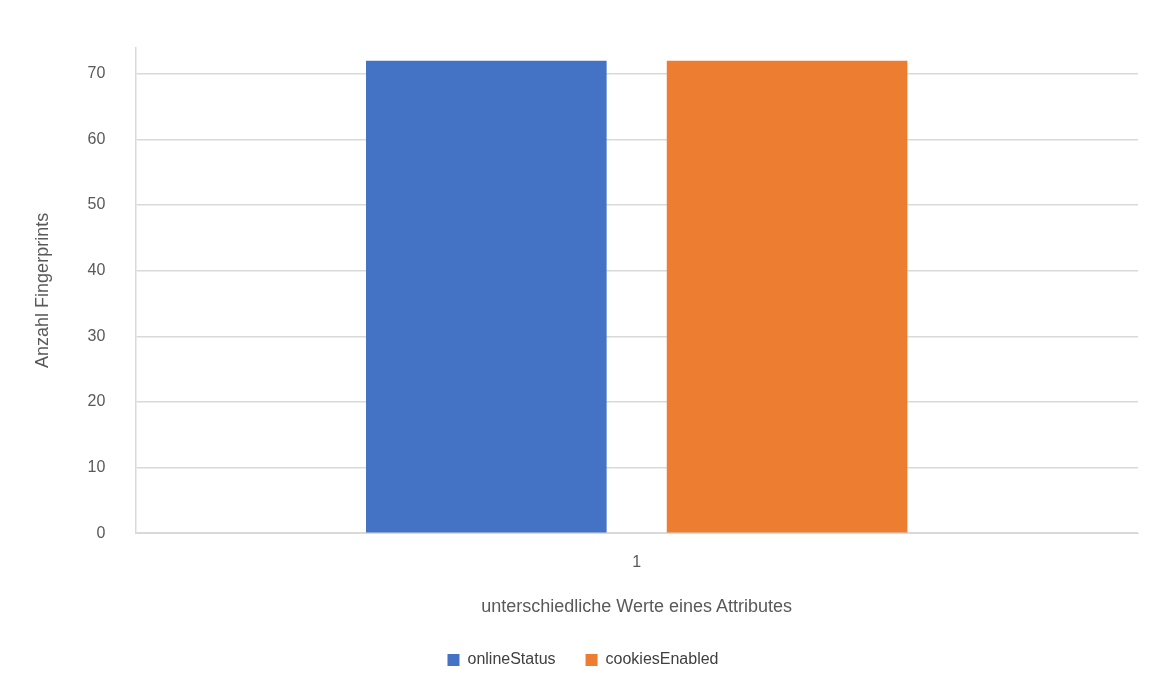 The height and width of the screenshot is (697, 1168). What do you see at coordinates (96, 335) in the screenshot?
I see `y-tick-label: 30` at bounding box center [96, 335].